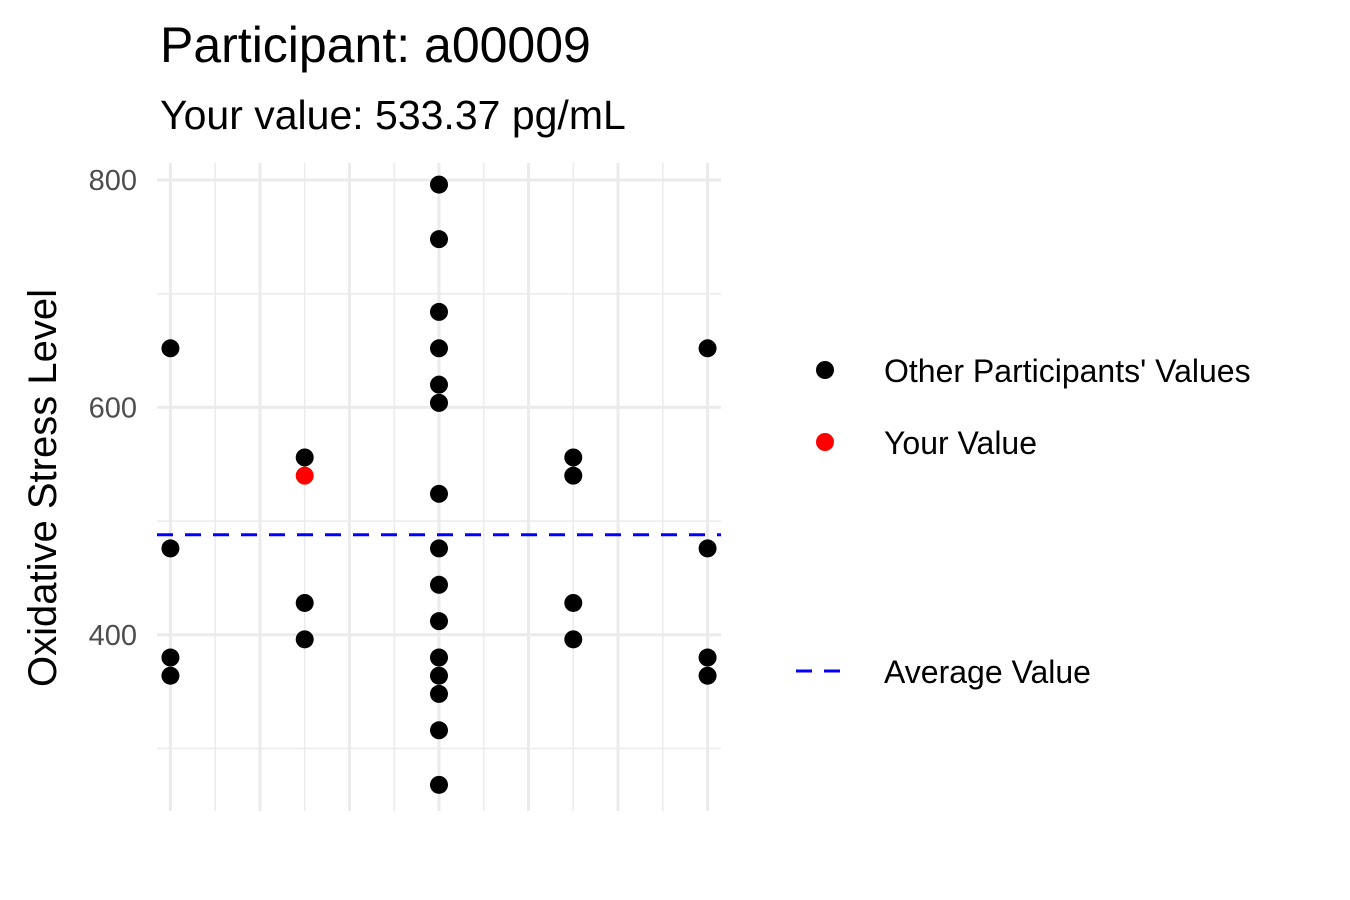 The height and width of the screenshot is (900, 1350). I want to click on y-tick-label: 400, so click(113, 636).